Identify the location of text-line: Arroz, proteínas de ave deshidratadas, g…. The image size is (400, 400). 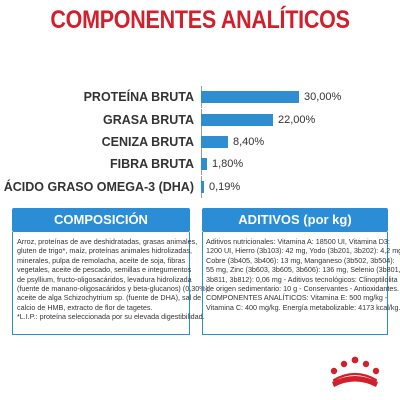
(107, 241).